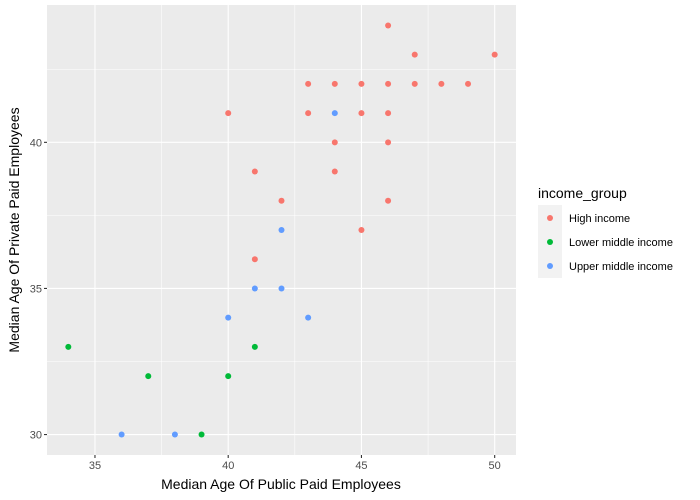 This screenshot has width=700, height=500. Describe the element at coordinates (281, 484) in the screenshot. I see `x-axis-title: Median Age Of Public Paid Employees` at that location.